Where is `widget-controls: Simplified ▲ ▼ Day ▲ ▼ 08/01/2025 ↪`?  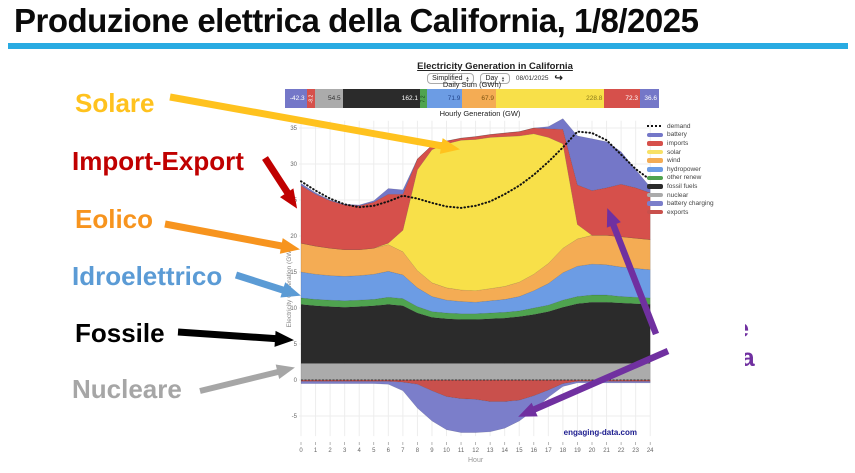 widget-controls: Simplified ▲ ▼ Day ▲ ▼ 08/01/2025 ↪ is located at coordinates (495, 78).